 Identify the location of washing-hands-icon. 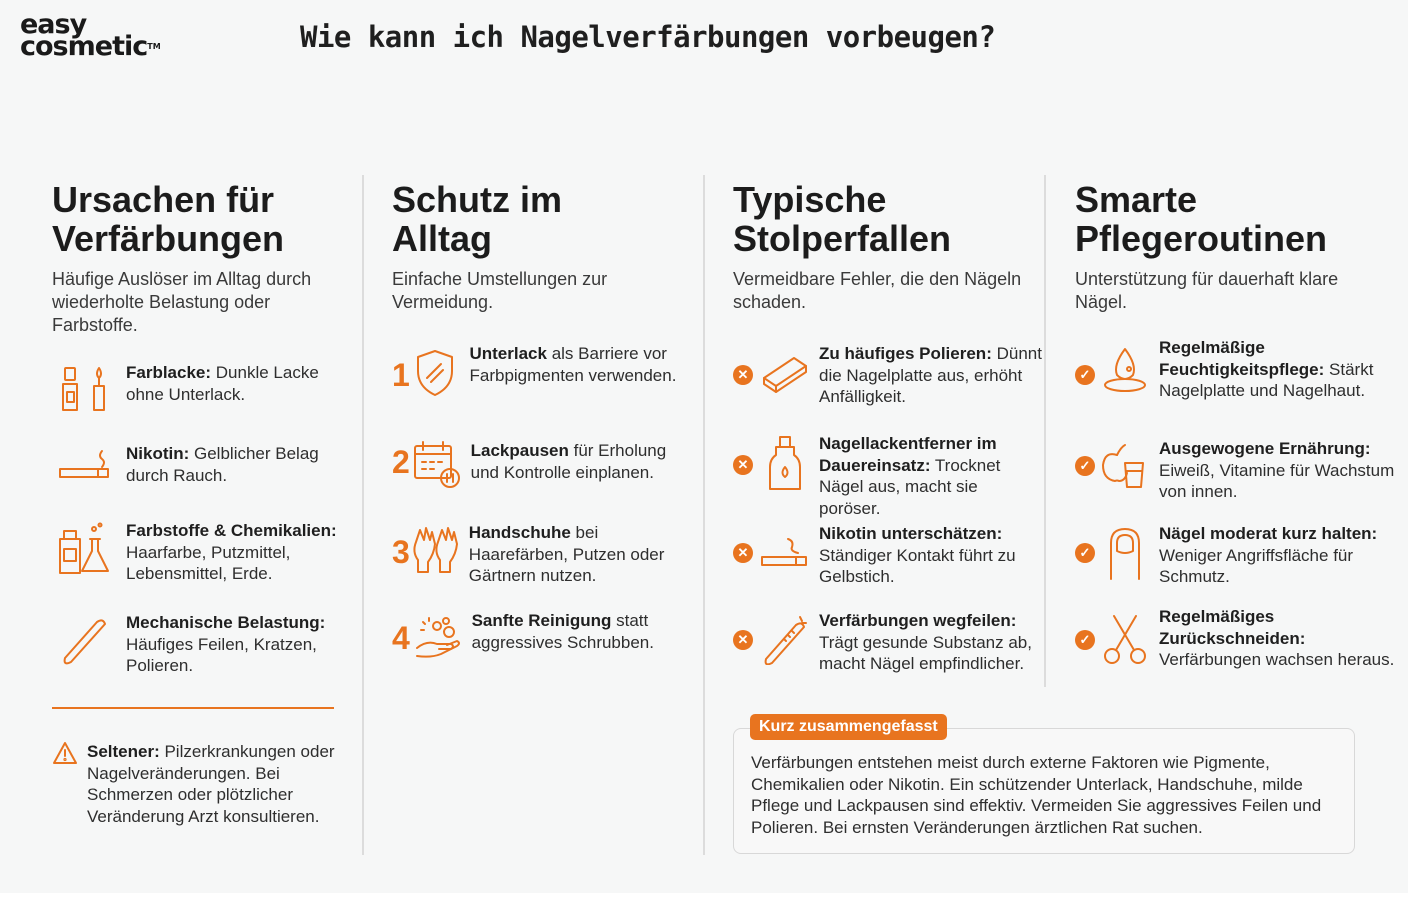
(438, 637).